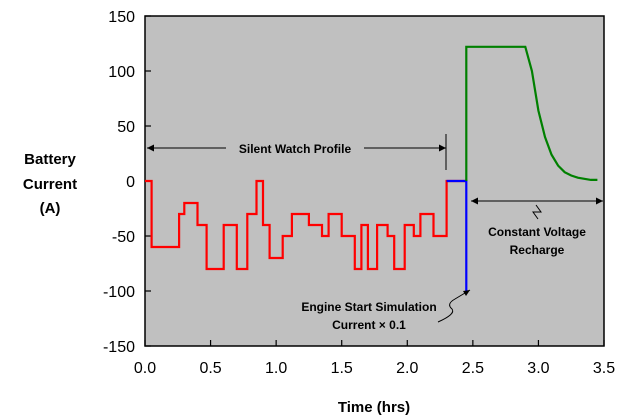 Image resolution: width=634 pixels, height=420 pixels. What do you see at coordinates (121, 72) in the screenshot?
I see `y-tick-label: 100` at bounding box center [121, 72].